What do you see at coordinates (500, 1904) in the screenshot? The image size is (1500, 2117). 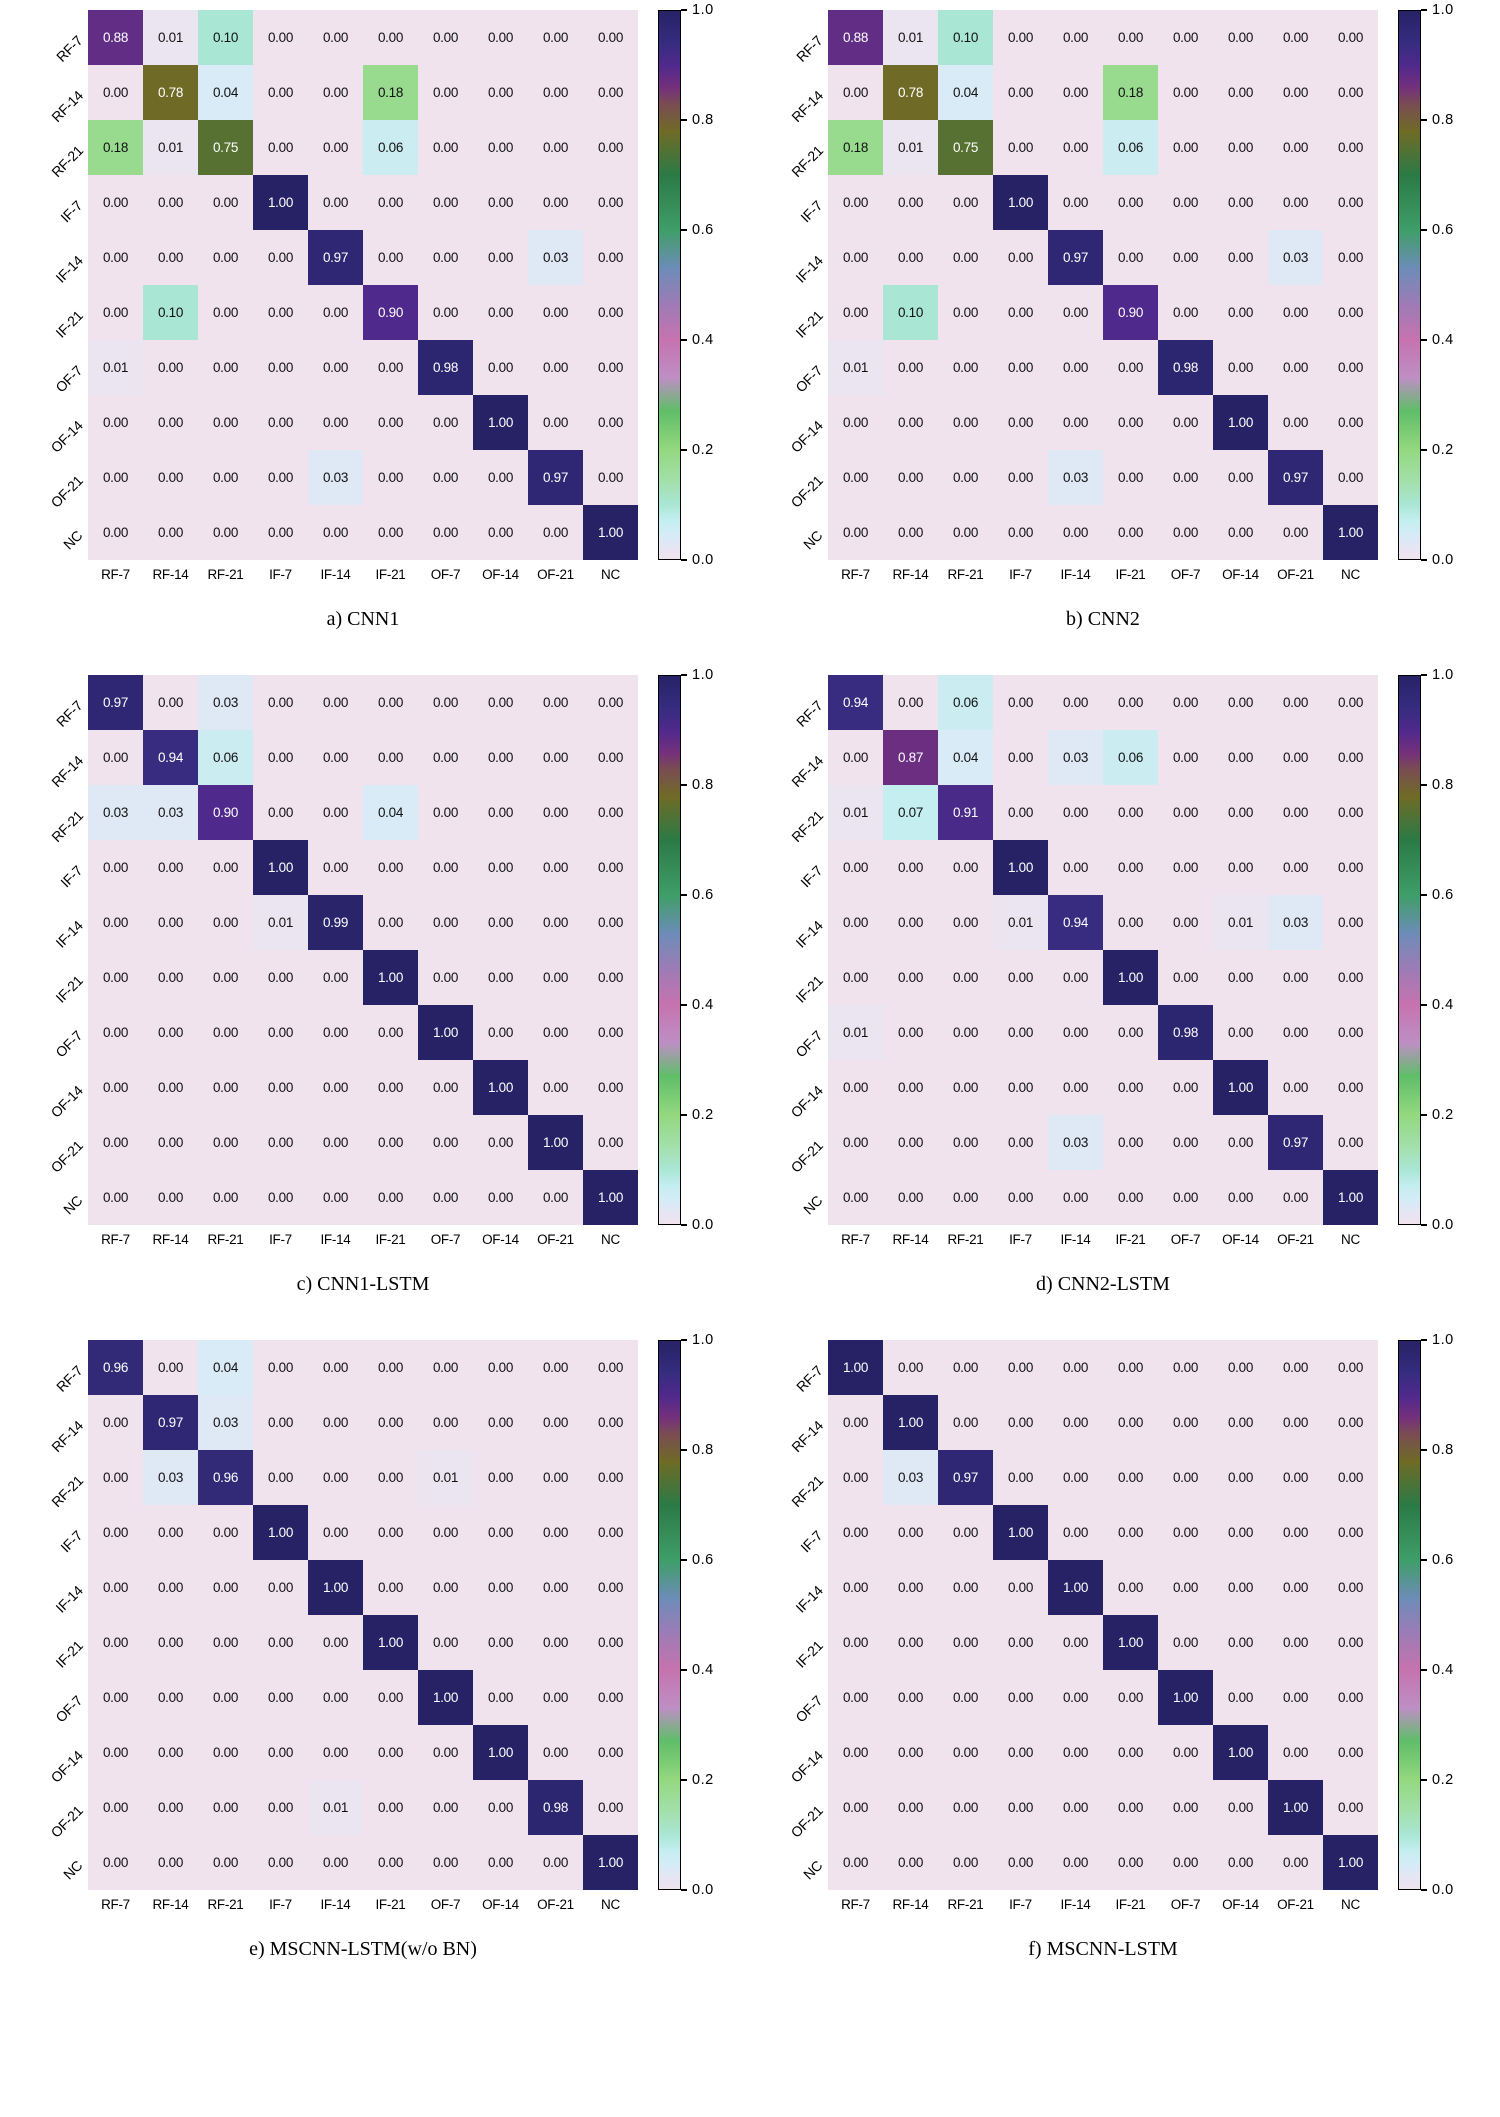 I see `x-tick-label: OF-14` at bounding box center [500, 1904].